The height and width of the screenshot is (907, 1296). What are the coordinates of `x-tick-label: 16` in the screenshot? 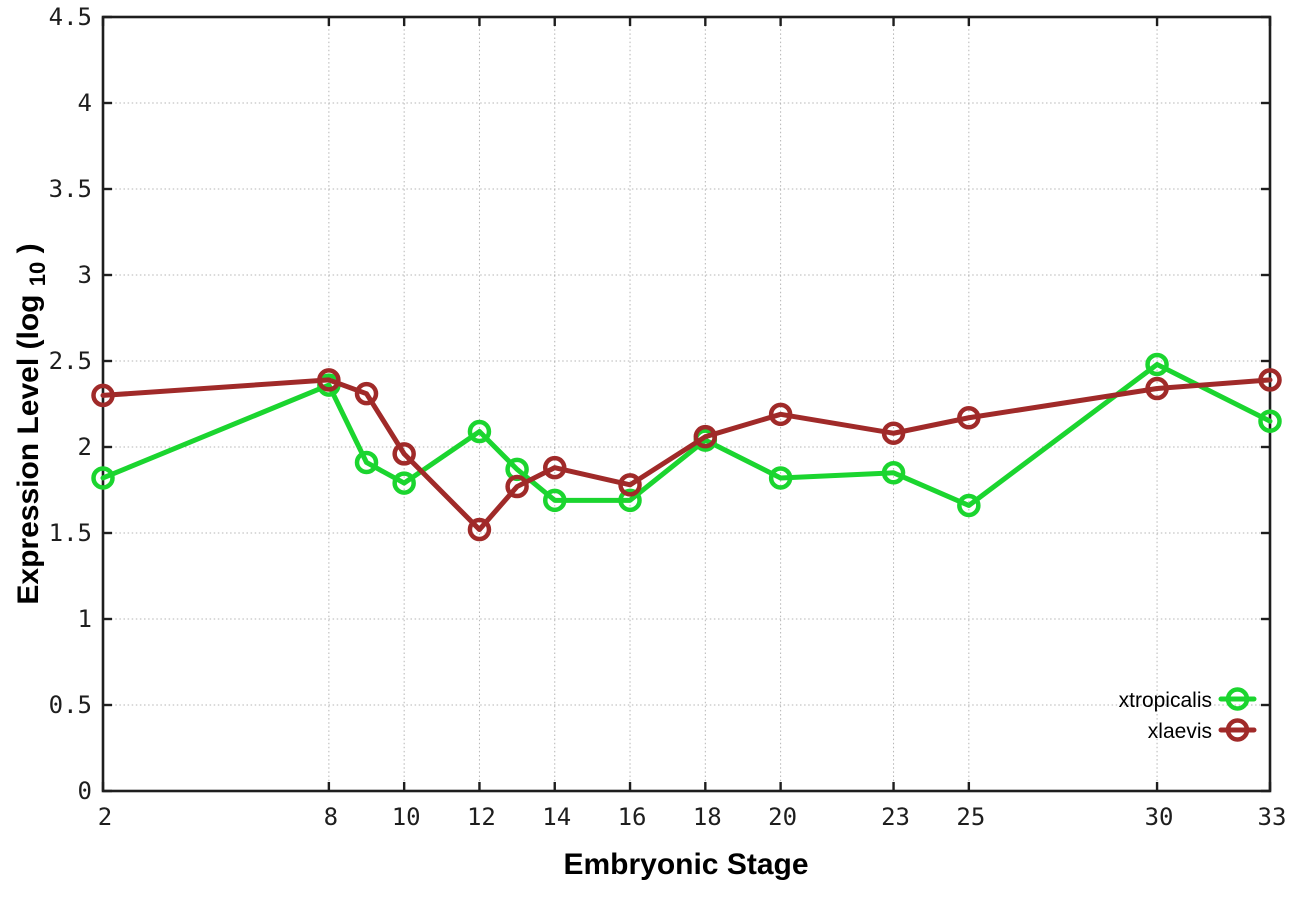 It's located at (632, 817).